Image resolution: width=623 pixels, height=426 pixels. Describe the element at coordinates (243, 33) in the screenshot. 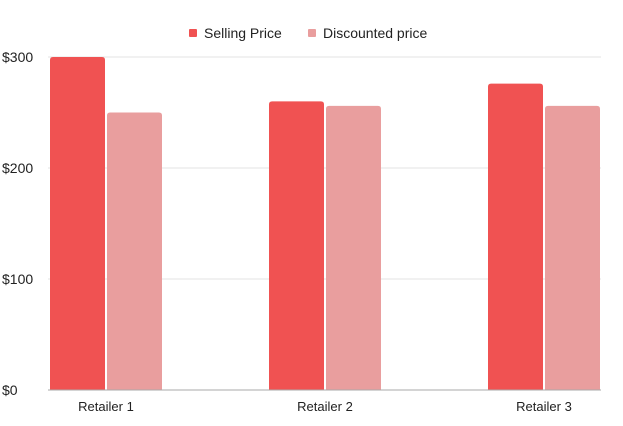

I see `legend-label-selling-price: Selling Price` at that location.